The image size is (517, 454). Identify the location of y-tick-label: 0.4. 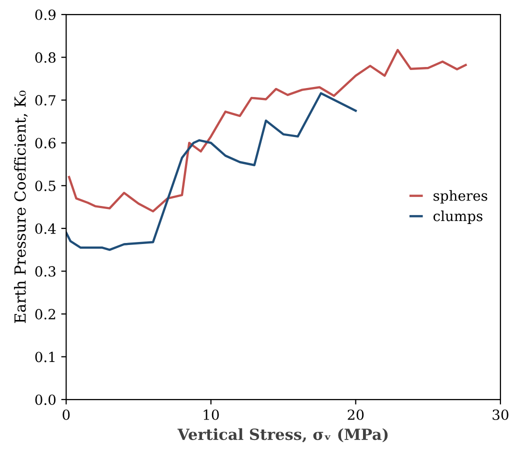
(45, 228).